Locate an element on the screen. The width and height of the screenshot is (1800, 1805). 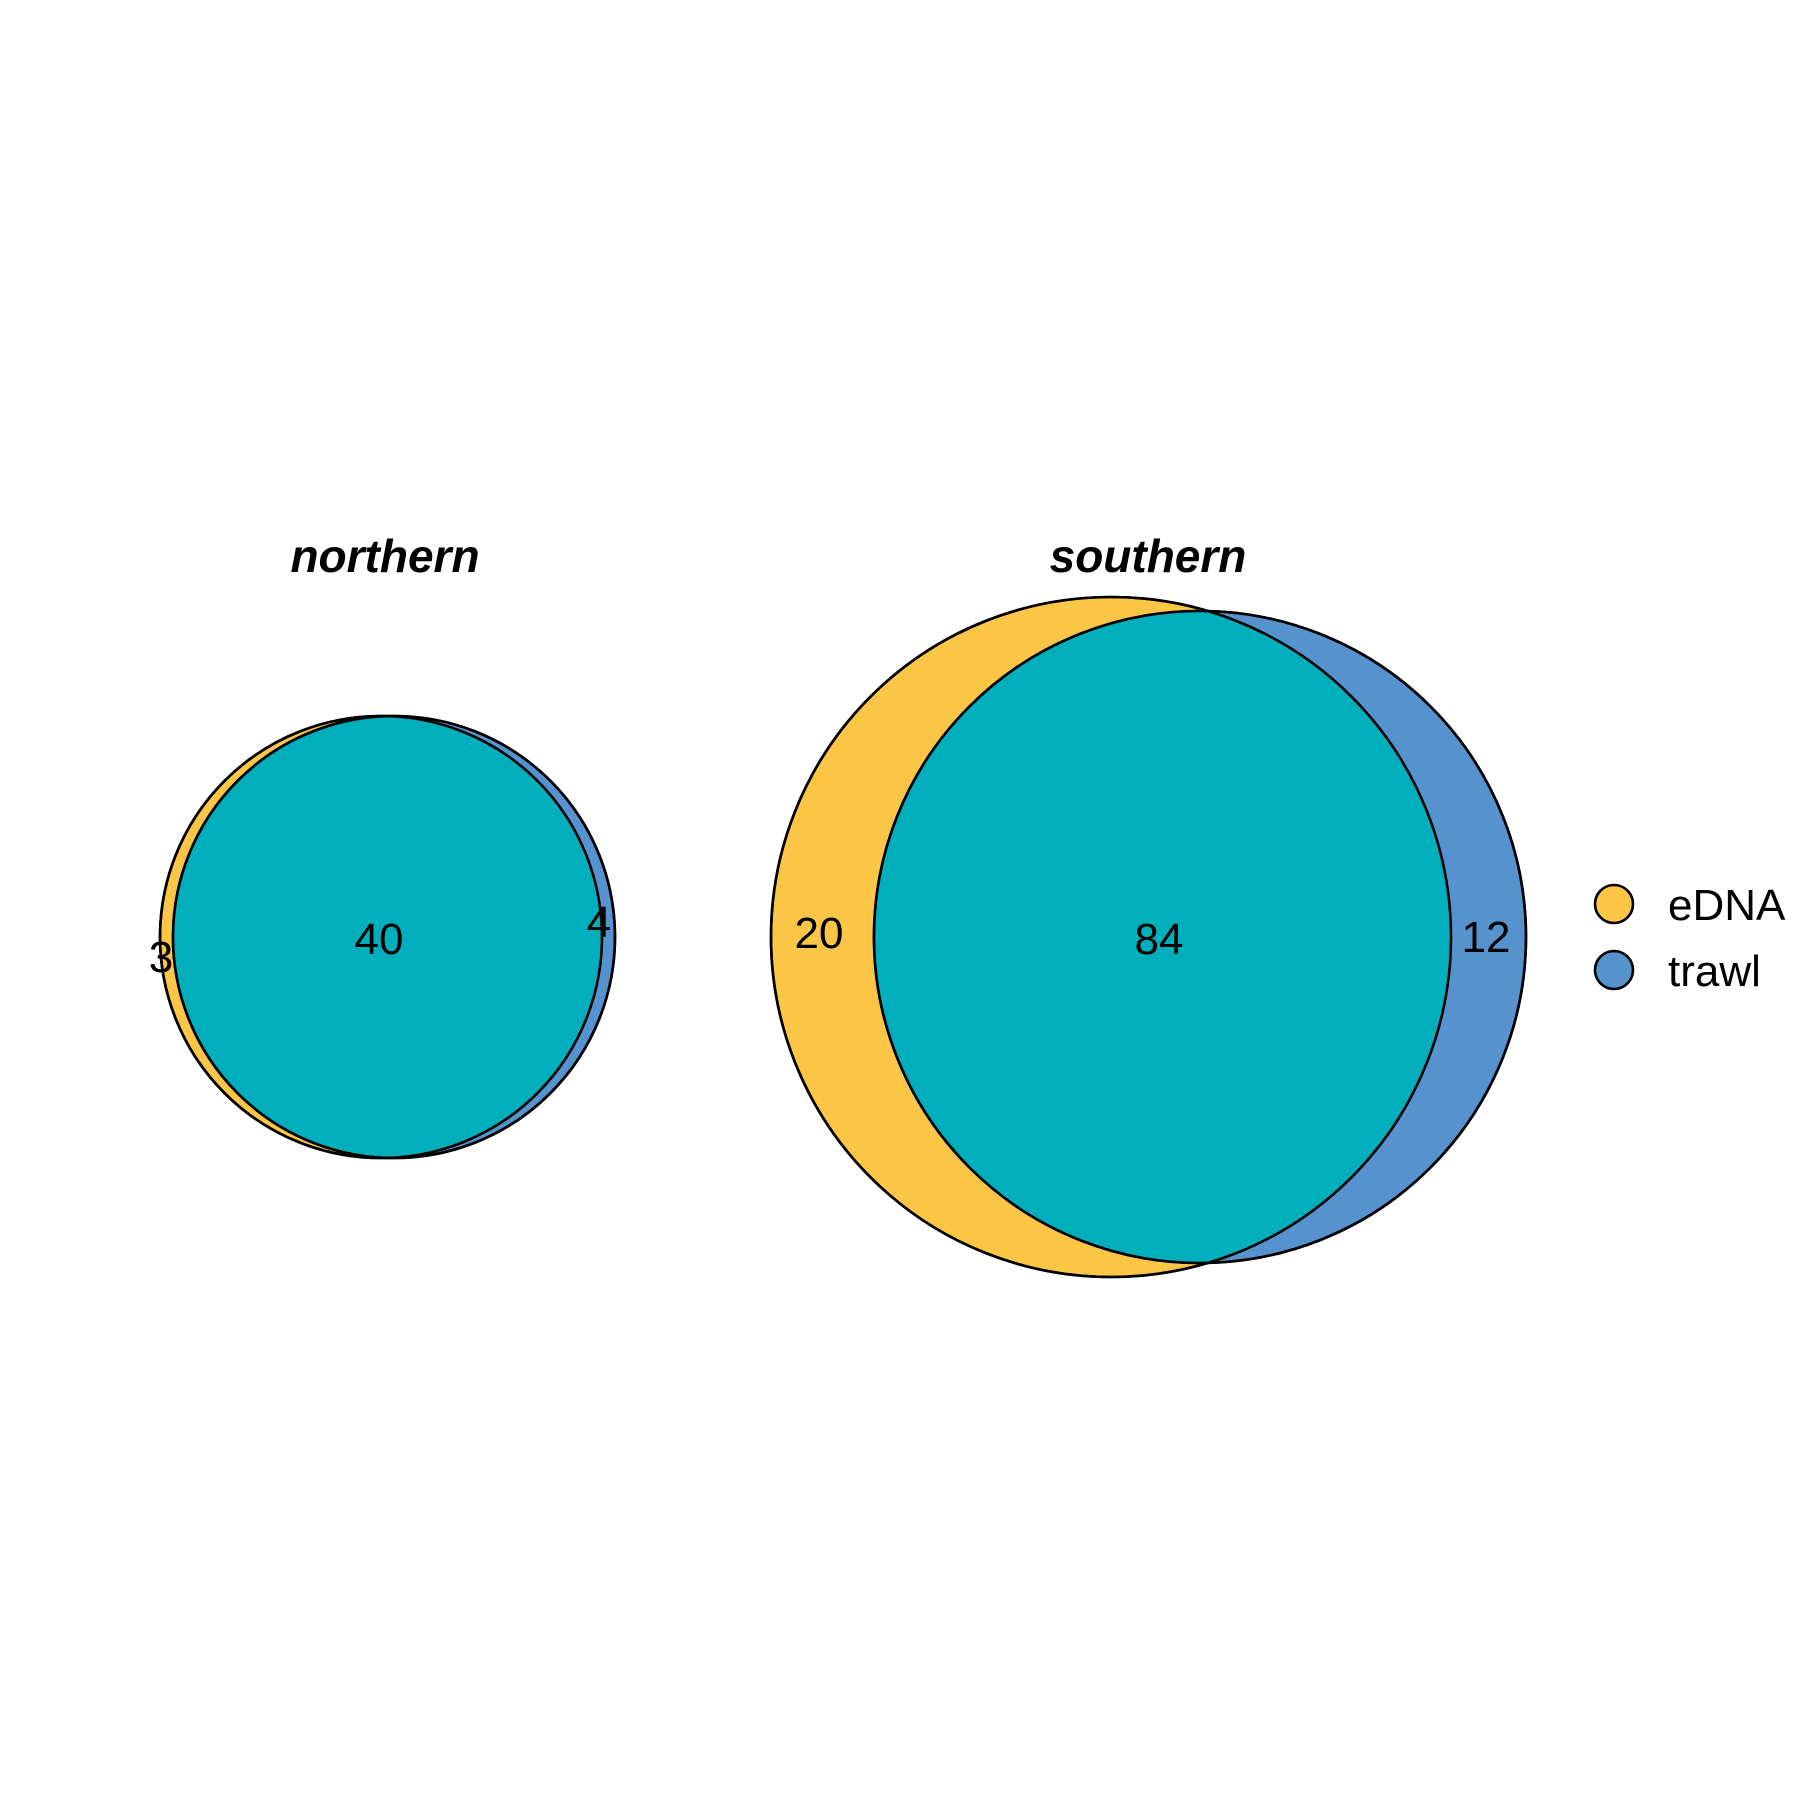
legend-label-trawl: trawl is located at coordinates (1714, 971).